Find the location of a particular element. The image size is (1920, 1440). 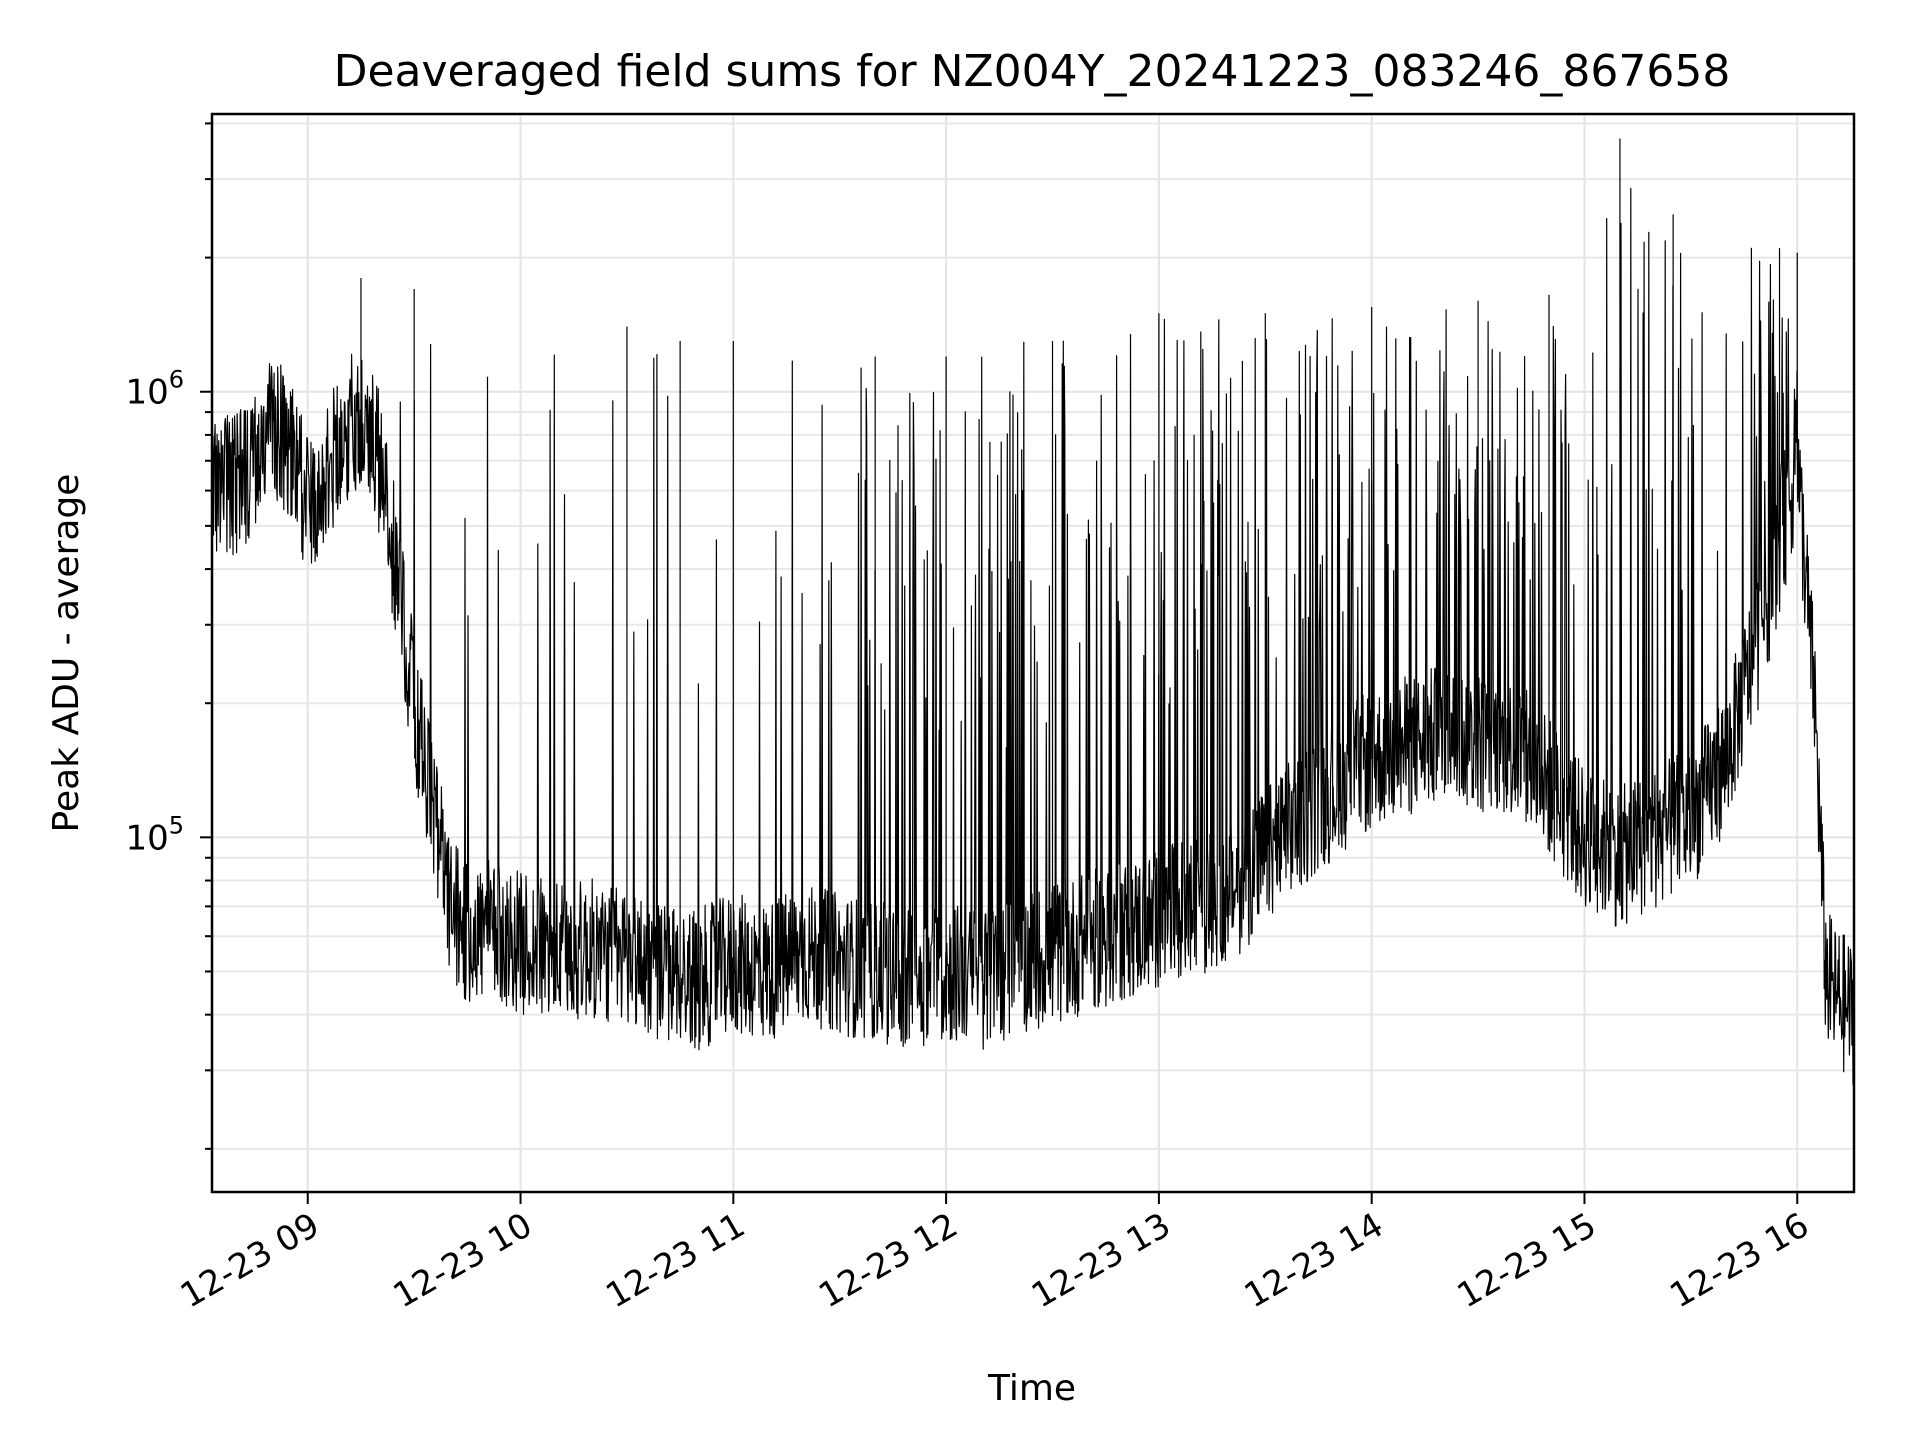

x-axis-label: Time is located at coordinates (1031, 1388).